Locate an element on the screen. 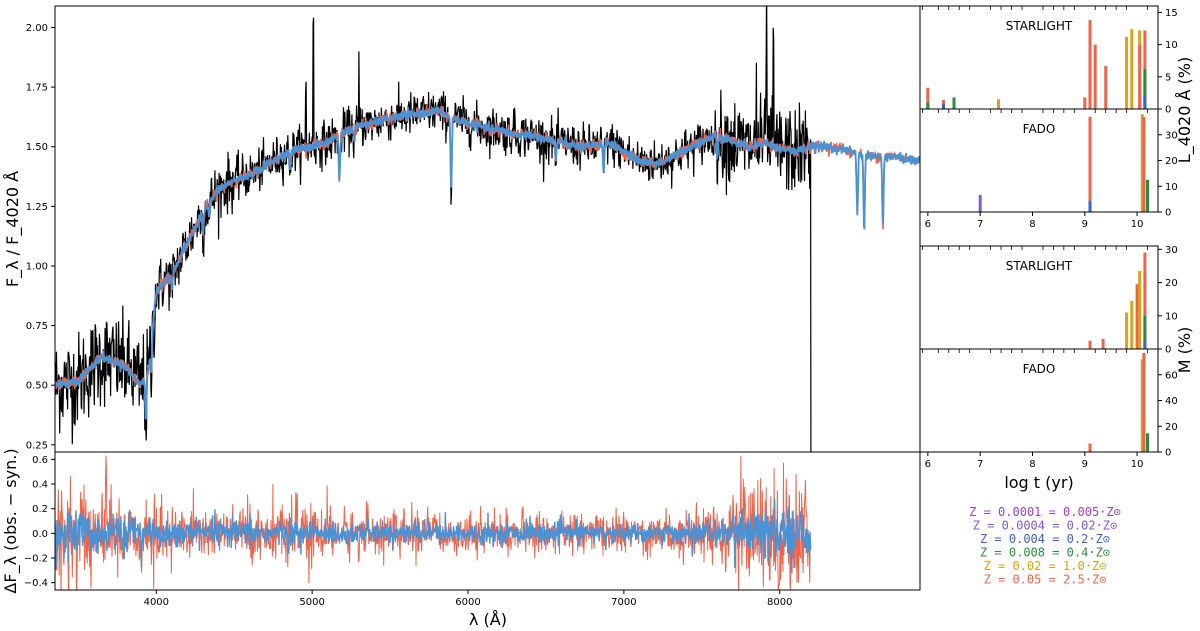 This screenshot has width=1200, height=631. residual-y-tick-label: 0.4 is located at coordinates (40, 485).